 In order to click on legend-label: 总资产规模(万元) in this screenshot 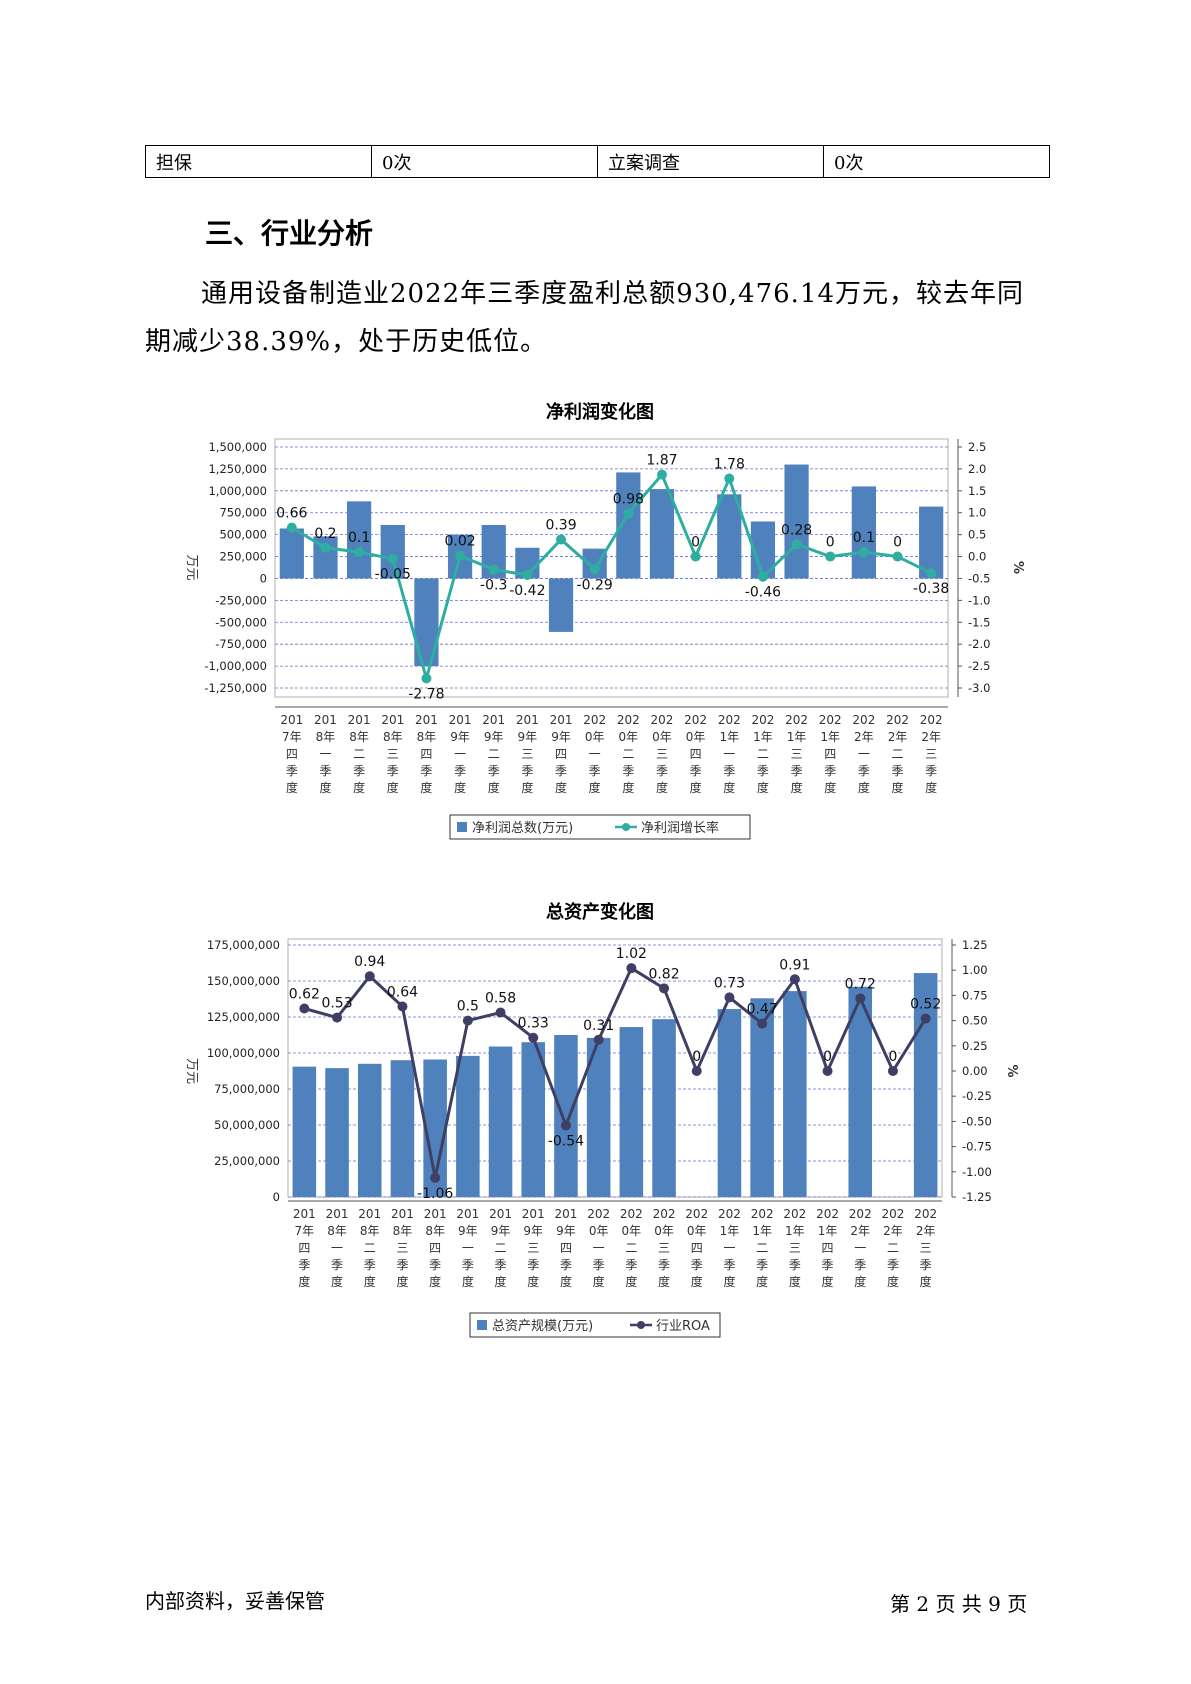, I will do `click(542, 1326)`.